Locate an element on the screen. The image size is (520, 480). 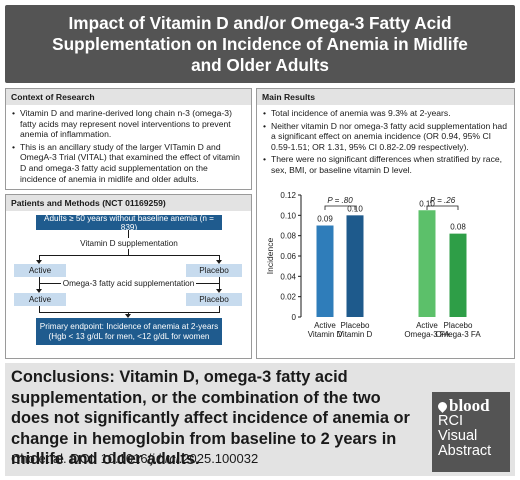
logo-wordmark: blood is located at coordinates (470, 405).